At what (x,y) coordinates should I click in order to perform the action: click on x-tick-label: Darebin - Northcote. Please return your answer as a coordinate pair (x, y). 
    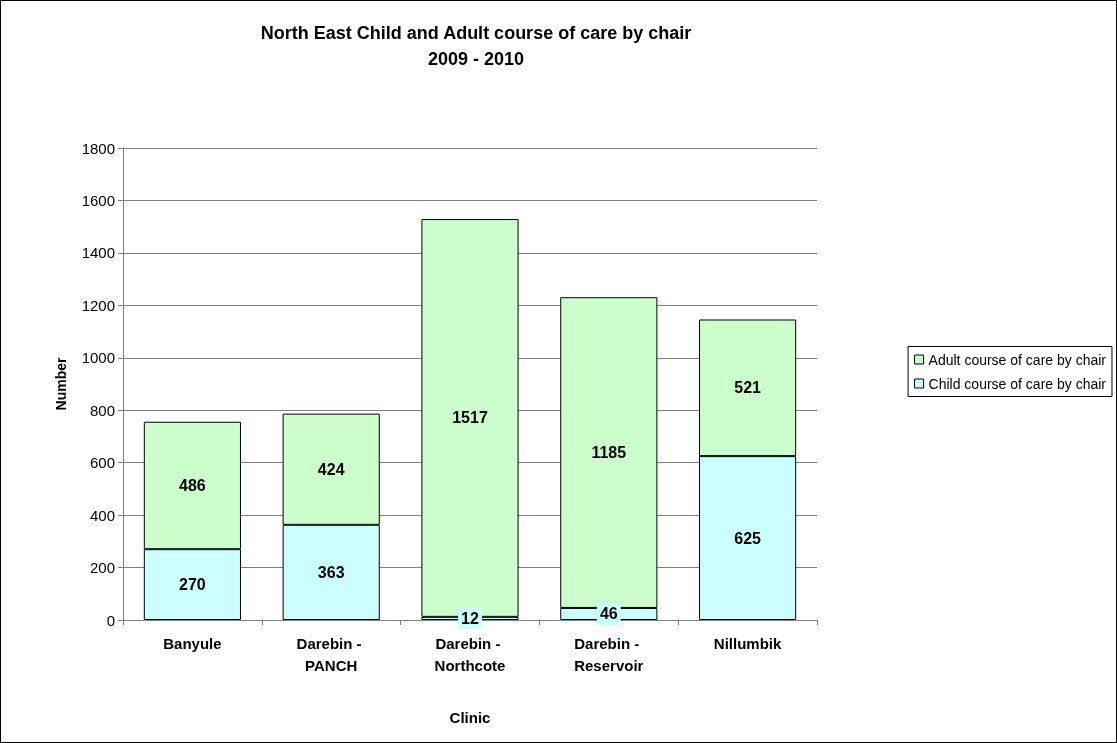
    Looking at the image, I should click on (470, 654).